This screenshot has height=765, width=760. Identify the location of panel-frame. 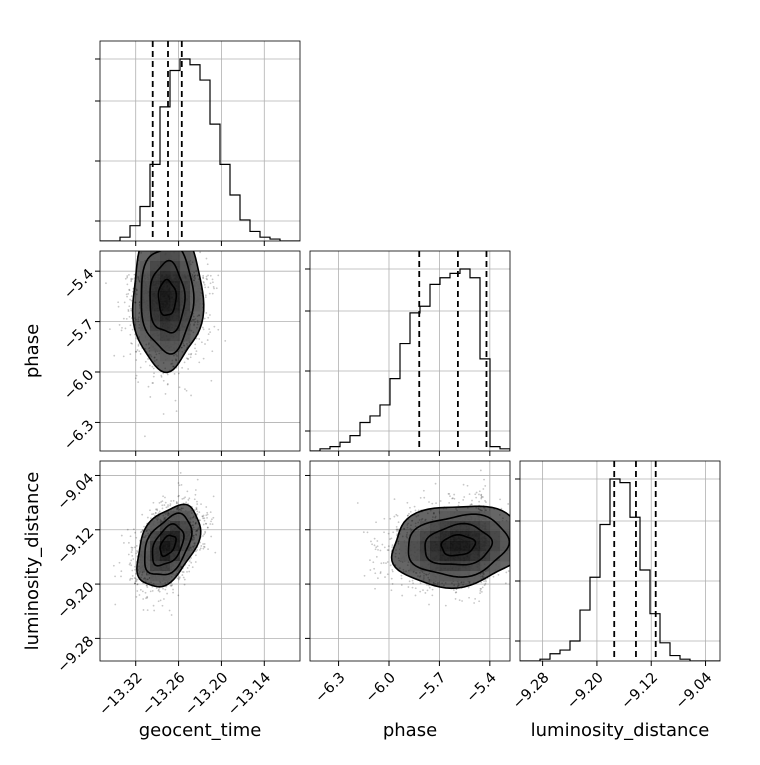
(200, 561).